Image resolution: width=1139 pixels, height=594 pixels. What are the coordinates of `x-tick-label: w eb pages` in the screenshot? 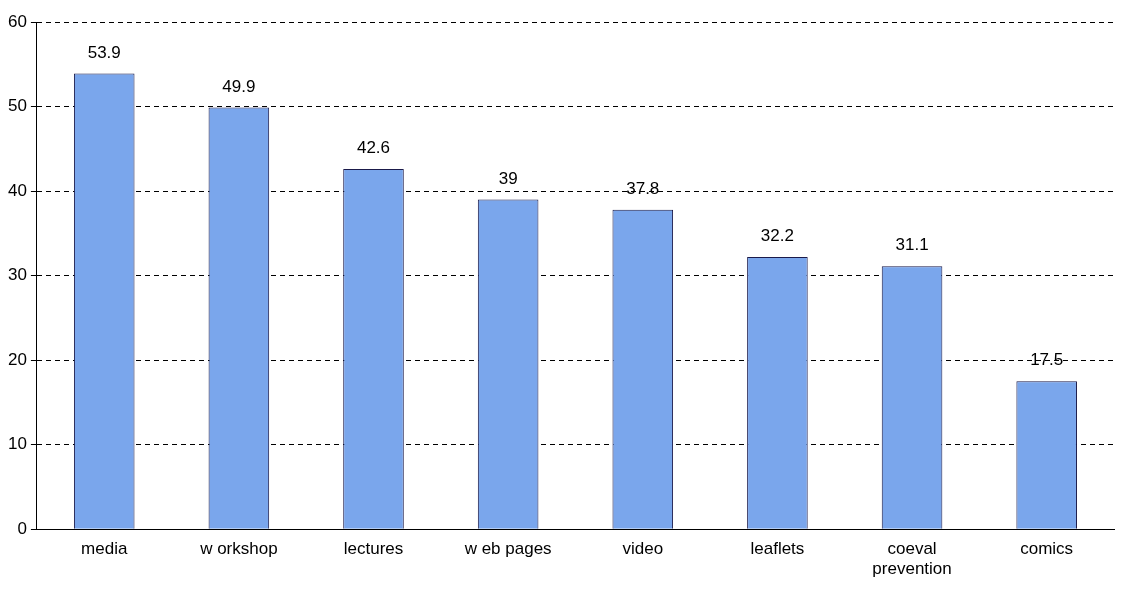 It's located at (507, 549).